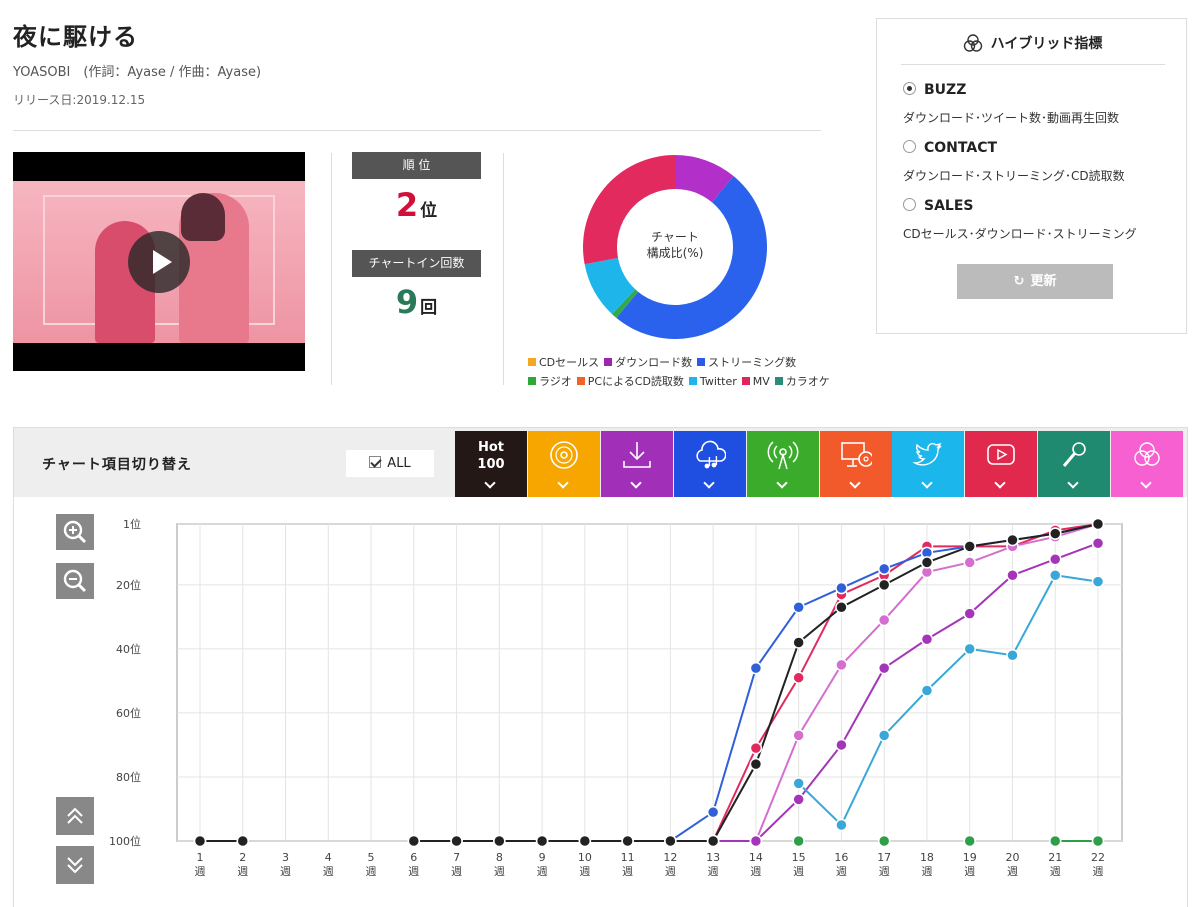  Describe the element at coordinates (856, 454) in the screenshot. I see `pc-cd-icon` at that location.